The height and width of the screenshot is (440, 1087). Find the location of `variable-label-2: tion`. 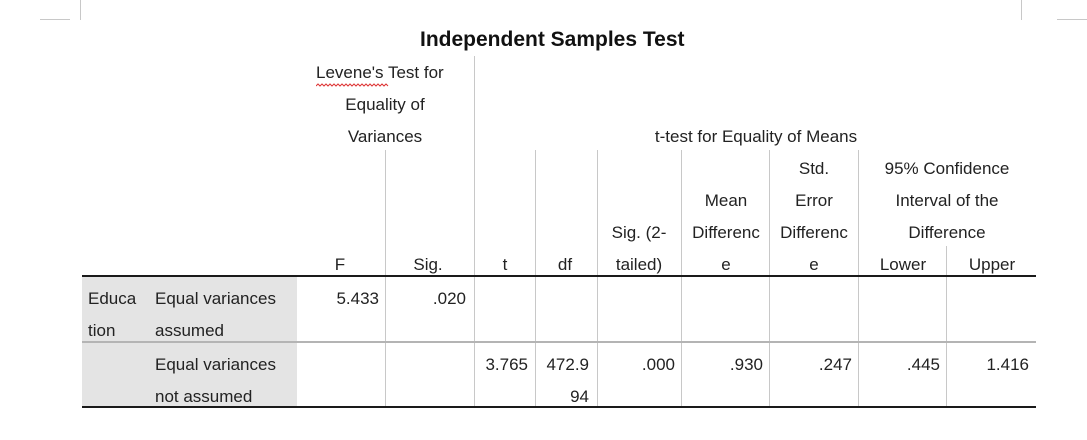

variable-label-2: tion is located at coordinates (102, 330).